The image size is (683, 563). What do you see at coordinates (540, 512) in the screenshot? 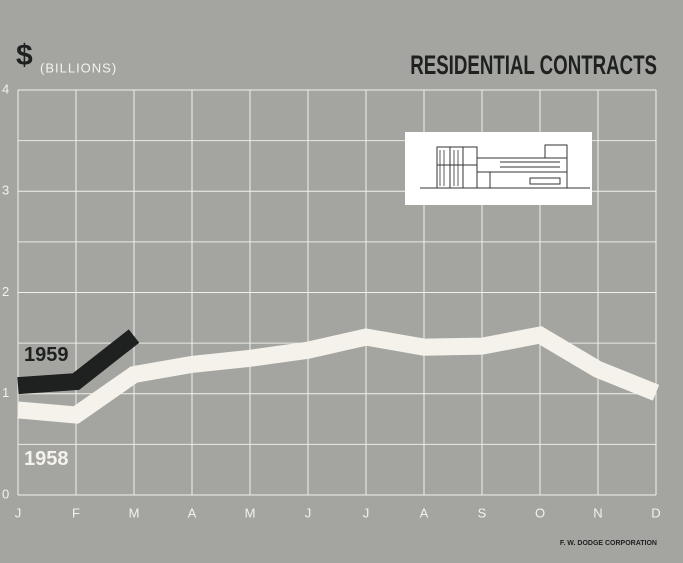
I see `x-tick-label: O` at bounding box center [540, 512].